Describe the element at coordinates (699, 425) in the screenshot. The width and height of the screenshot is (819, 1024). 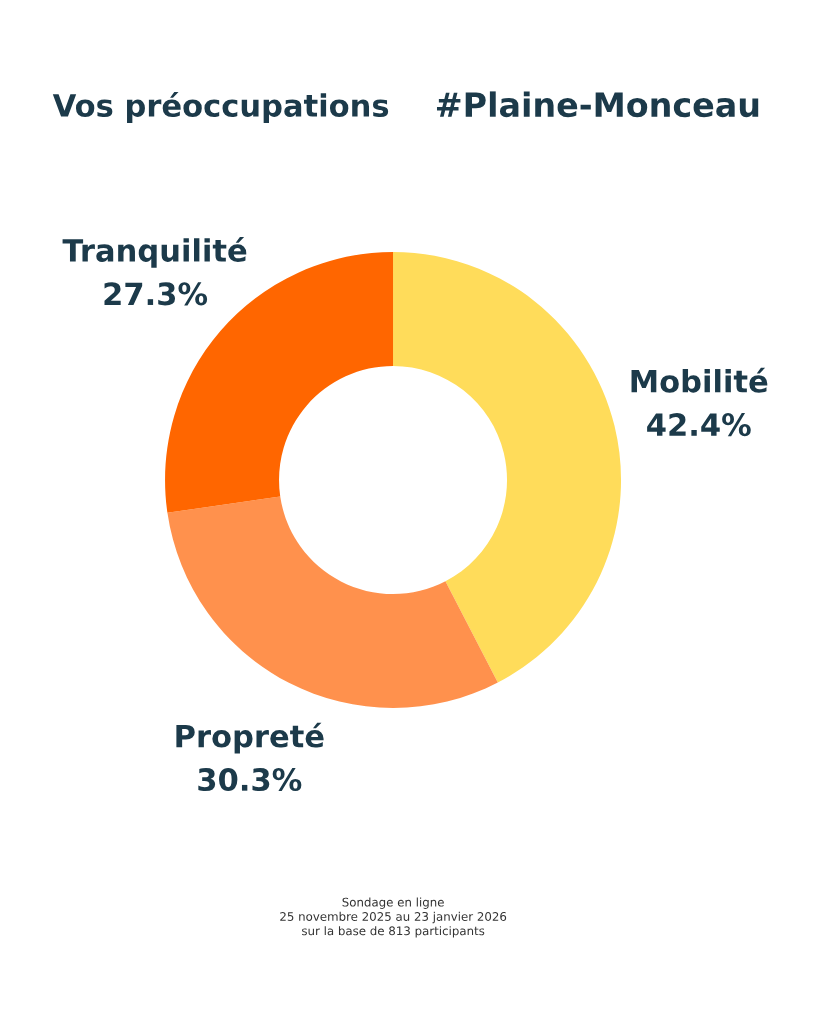
I see `data-label: 42.4%` at that location.